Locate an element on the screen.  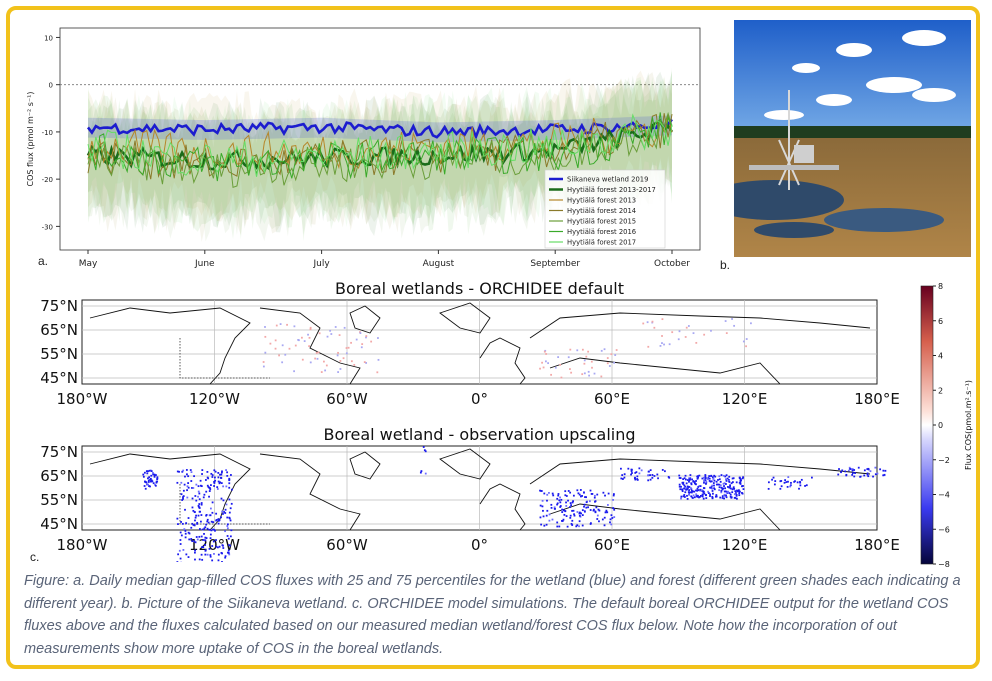
lat-tick-label: 45°N is located at coordinates (59, 524).